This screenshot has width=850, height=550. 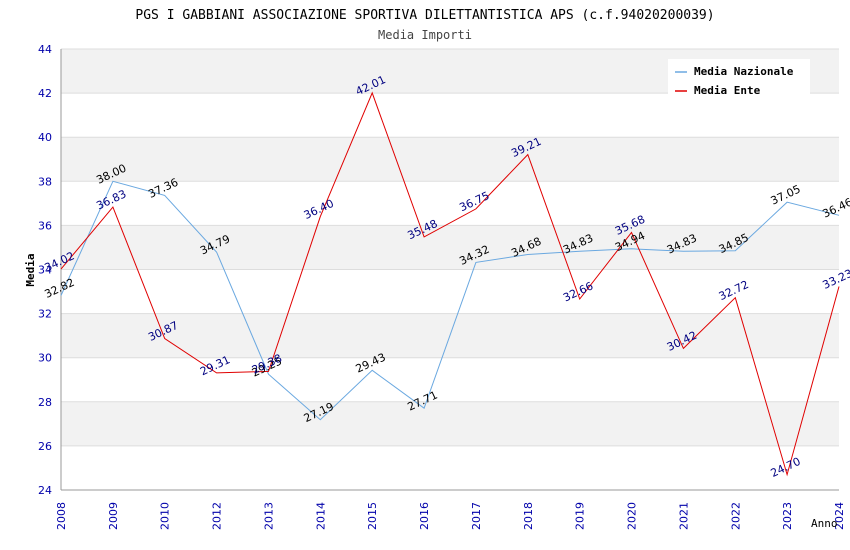 What do you see at coordinates (632, 516) in the screenshot?
I see `x-tick-label: 2020` at bounding box center [632, 516].